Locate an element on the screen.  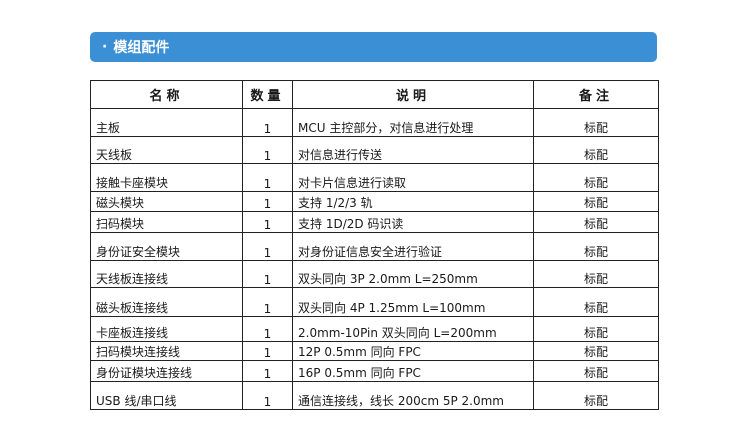
cell-desc: 对卡片信息进行读取 is located at coordinates (413, 177).